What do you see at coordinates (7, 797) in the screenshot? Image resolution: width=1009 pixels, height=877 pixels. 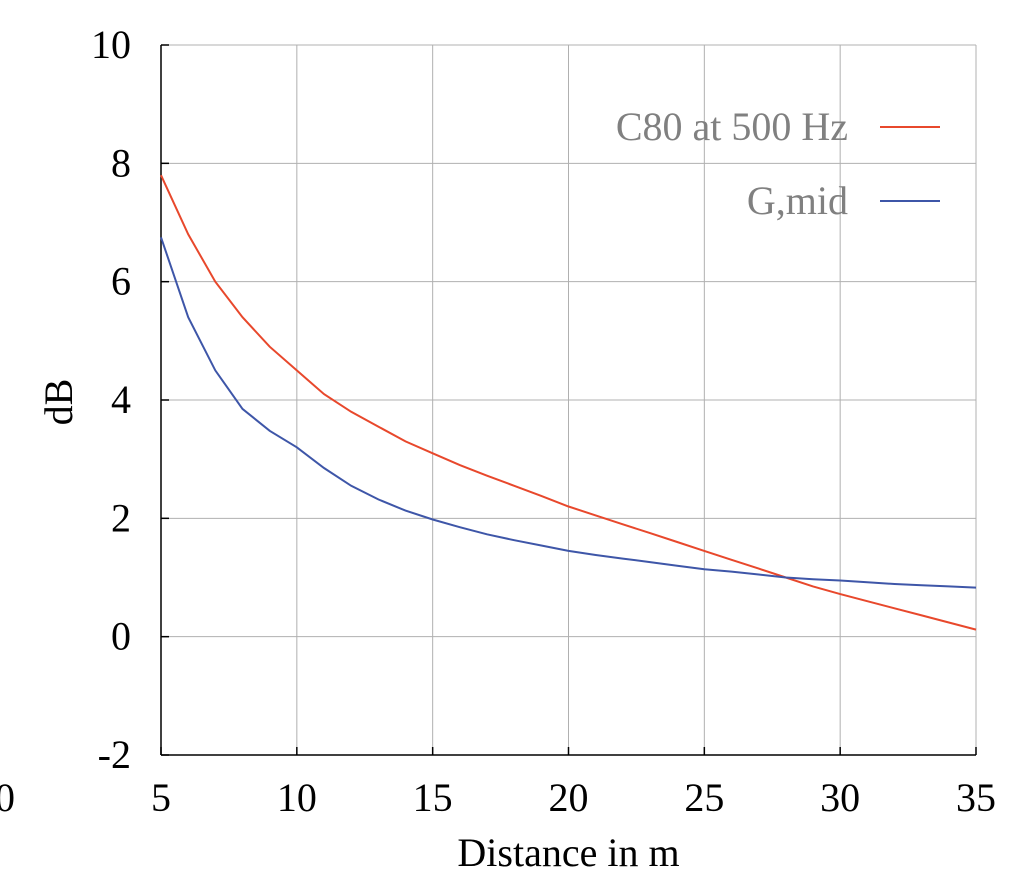 I see `x-tick-label-clipped: 0` at bounding box center [7, 797].